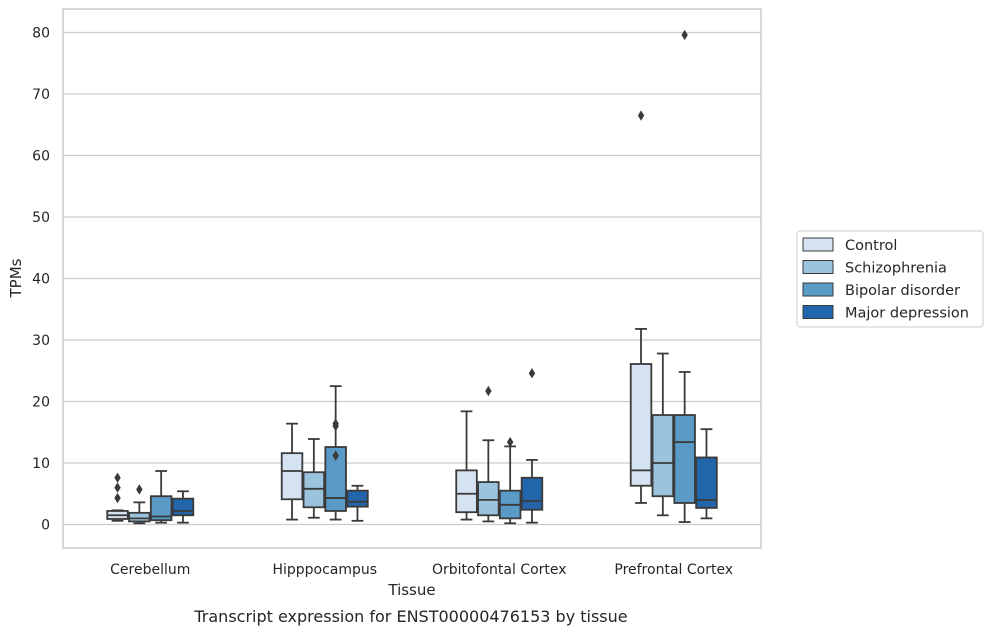 This screenshot has width=993, height=634. I want to click on x-tick-label: Orbitofontal Cortex, so click(499, 570).